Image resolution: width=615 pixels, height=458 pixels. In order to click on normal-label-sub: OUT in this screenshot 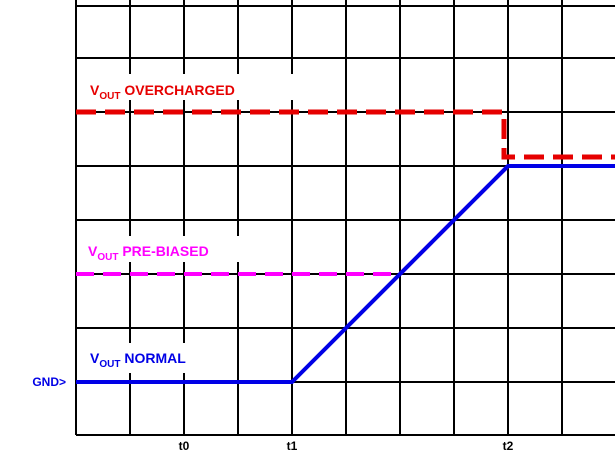, I will do `click(109, 364)`.